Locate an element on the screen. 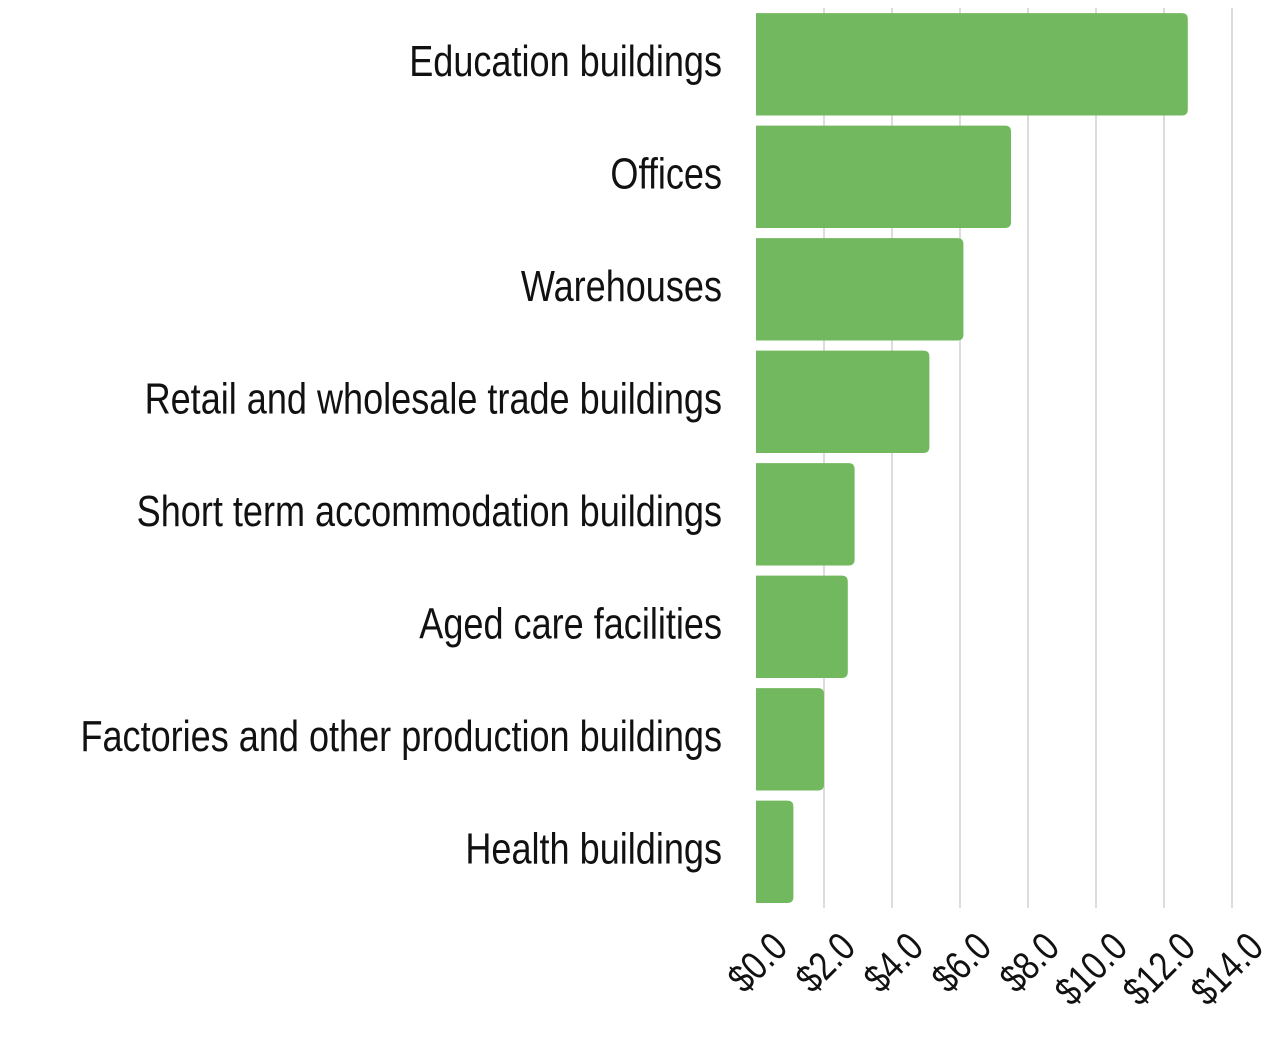  x-tick-label: $14.0 is located at coordinates (1227, 969).